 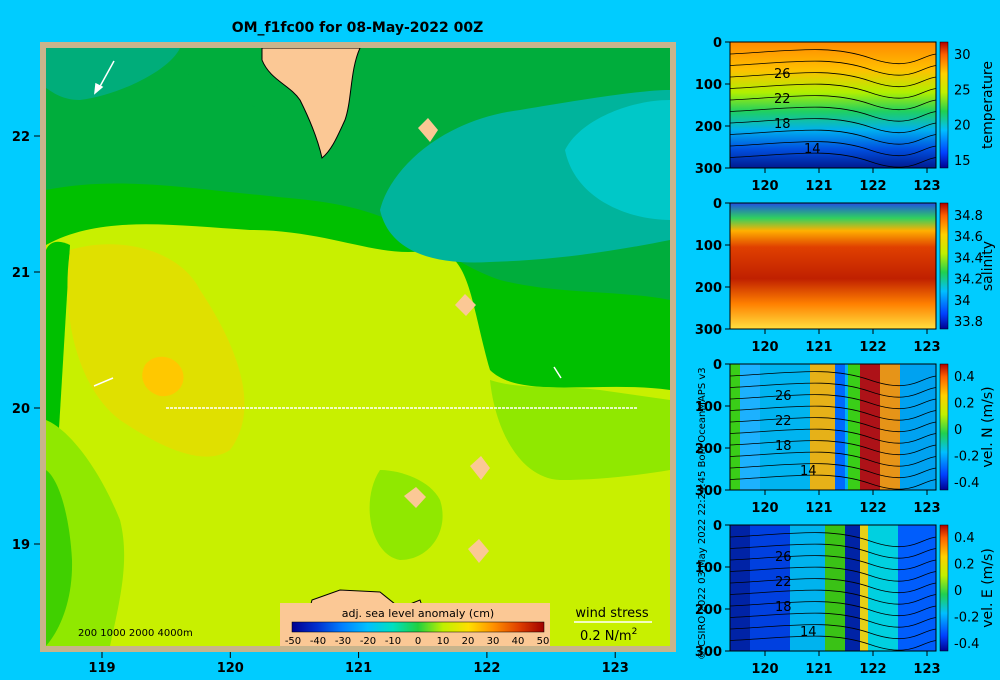 What do you see at coordinates (318, 641) in the screenshot?
I see `colorbar-tick: -40` at bounding box center [318, 641].